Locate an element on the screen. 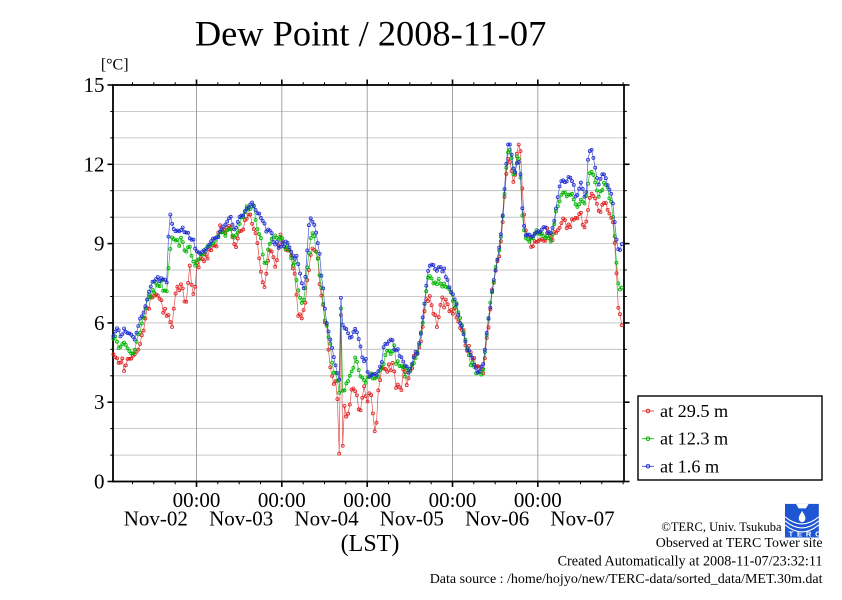 The width and height of the screenshot is (842, 600). svg-text: at 12.3 m is located at coordinates (694, 439).